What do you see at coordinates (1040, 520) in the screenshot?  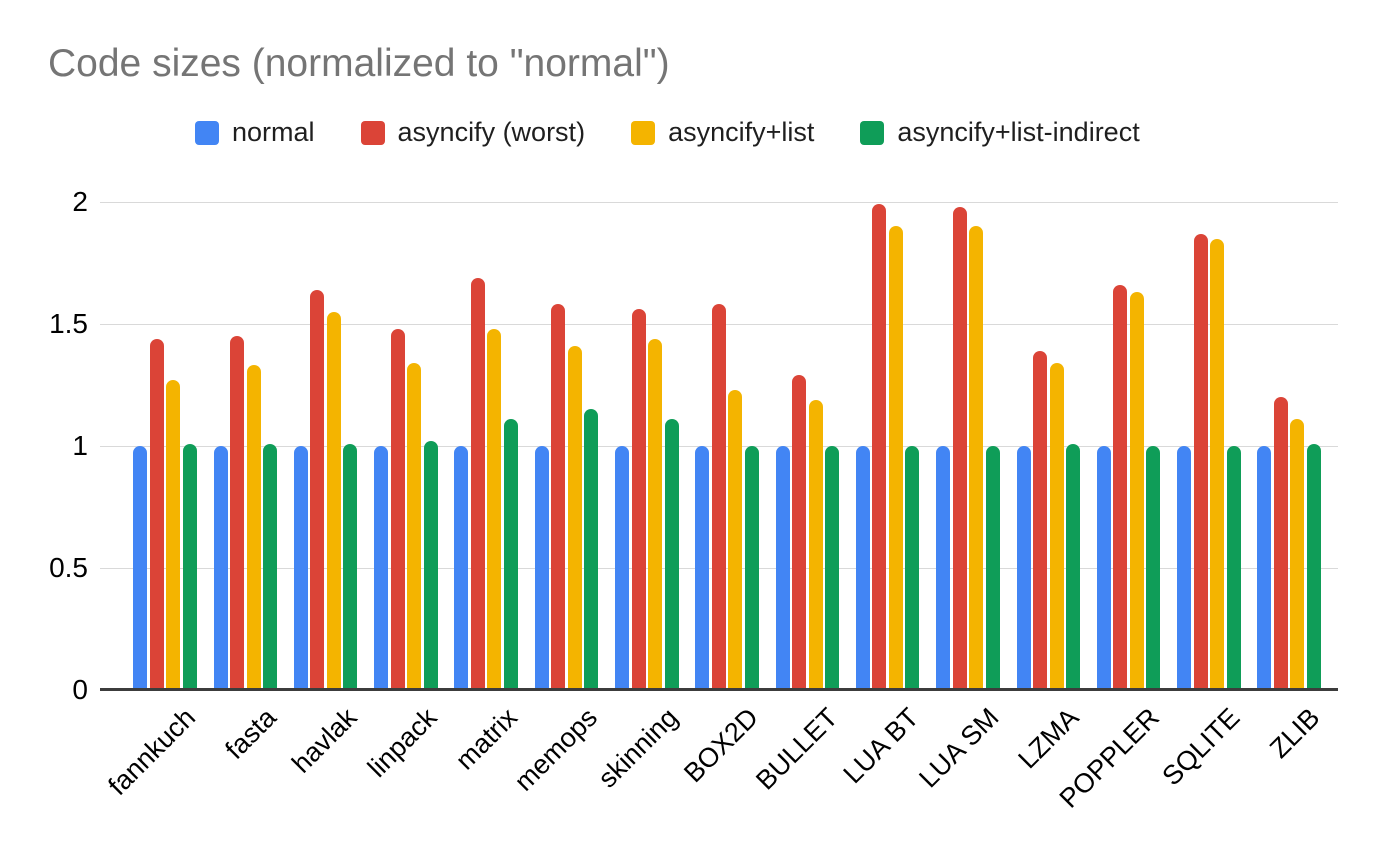 I see `bar-lzma-asyncify-worst` at bounding box center [1040, 520].